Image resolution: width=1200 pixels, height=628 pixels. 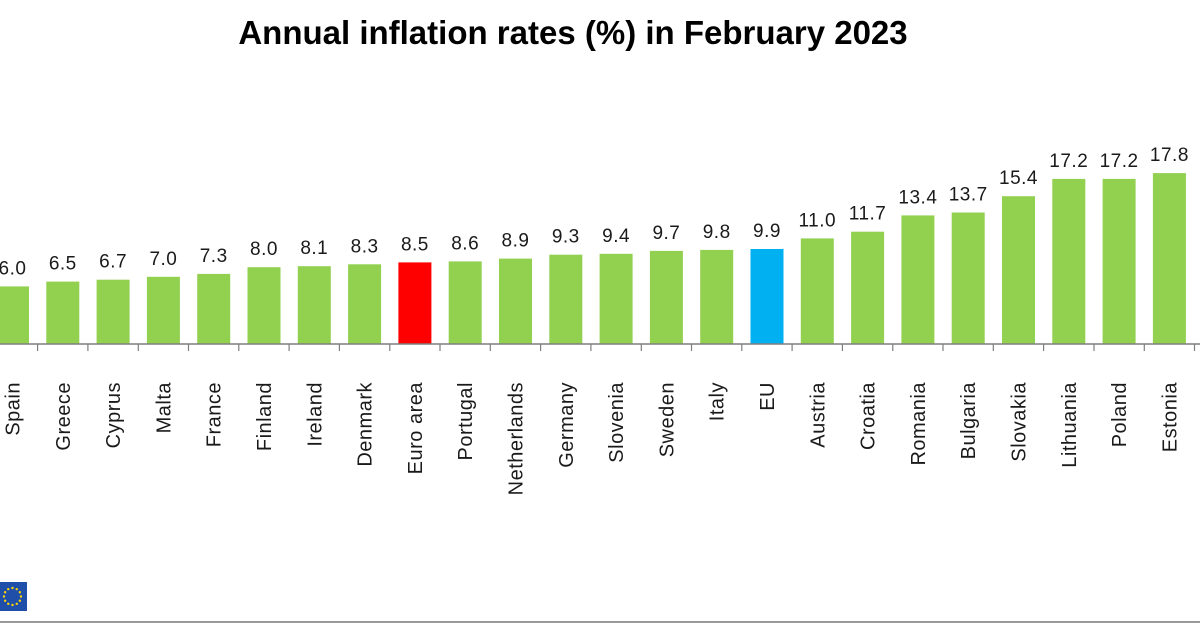 What do you see at coordinates (767, 296) in the screenshot?
I see `bar-eu` at bounding box center [767, 296].